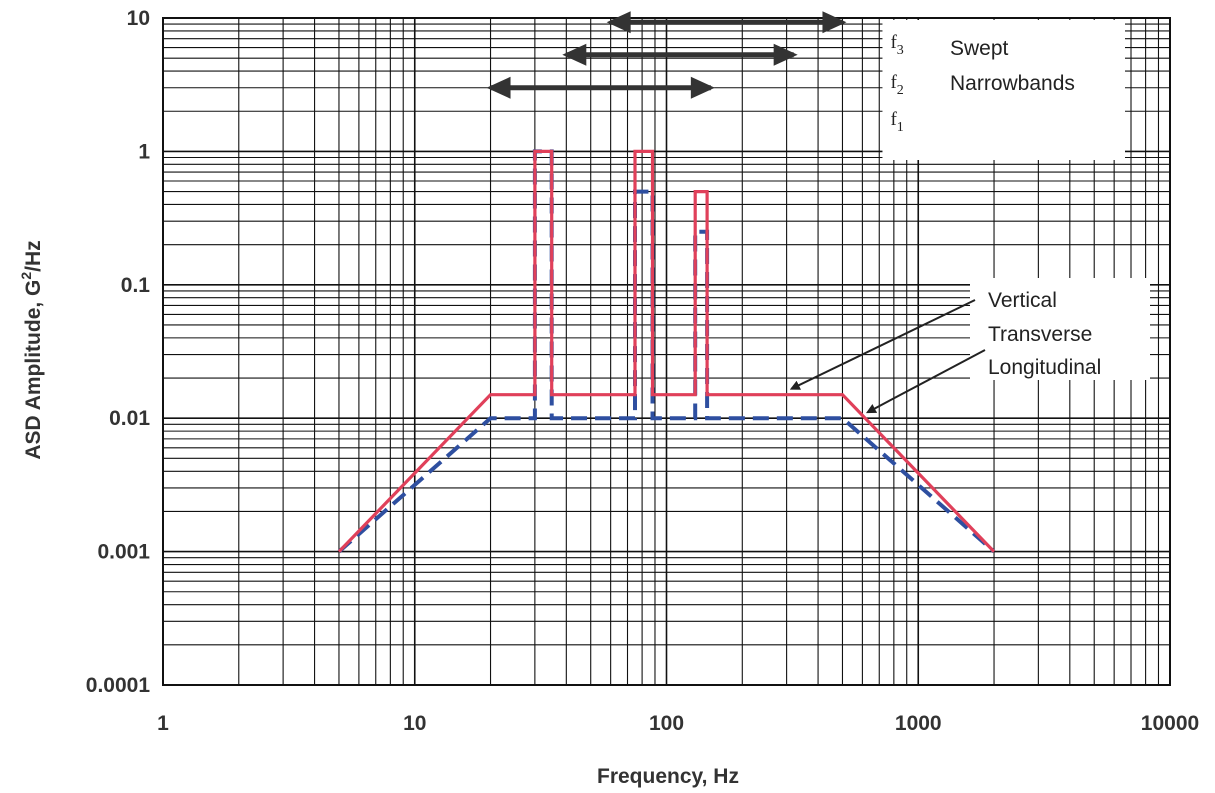 The image size is (1215, 793). Describe the element at coordinates (896, 85) in the screenshot. I see `band-label-f2: f2` at that location.